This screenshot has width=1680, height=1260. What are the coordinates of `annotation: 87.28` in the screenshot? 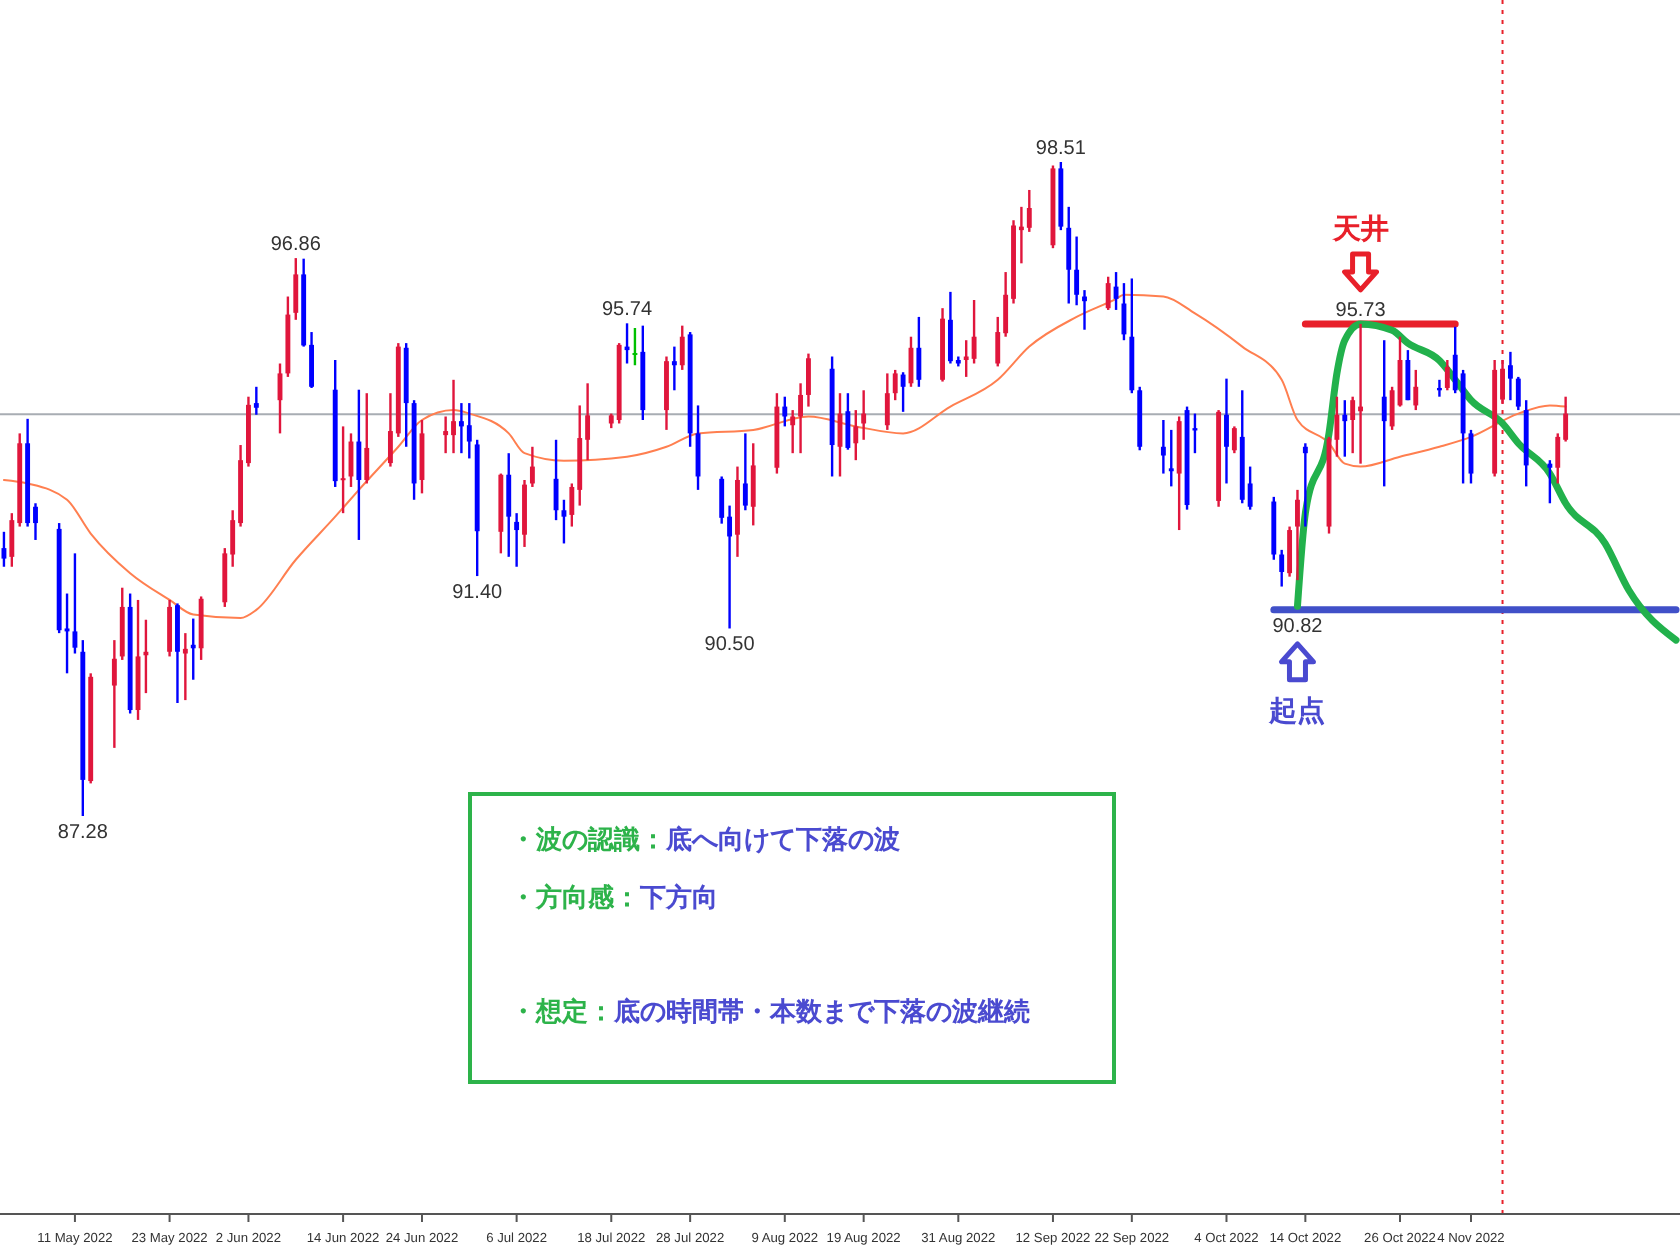 It's located at (83, 833).